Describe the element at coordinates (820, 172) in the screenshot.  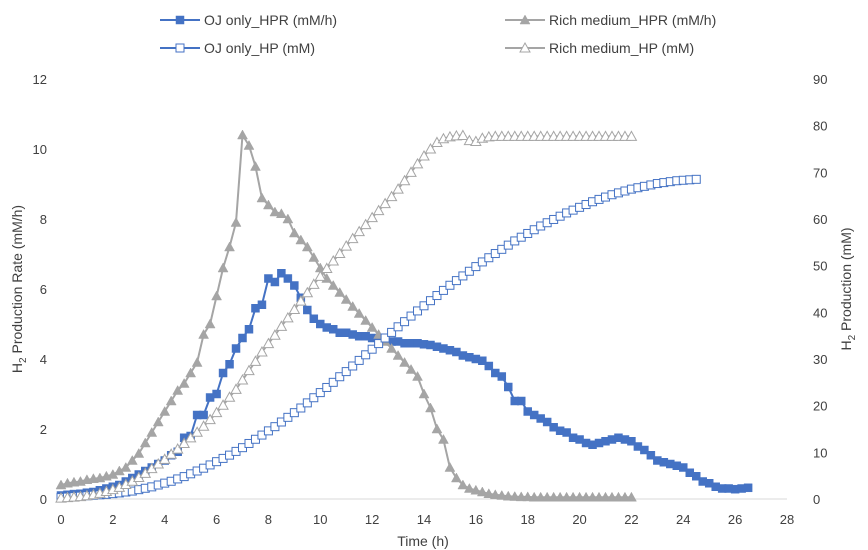
I see `right-y-tick-label: 70` at that location.